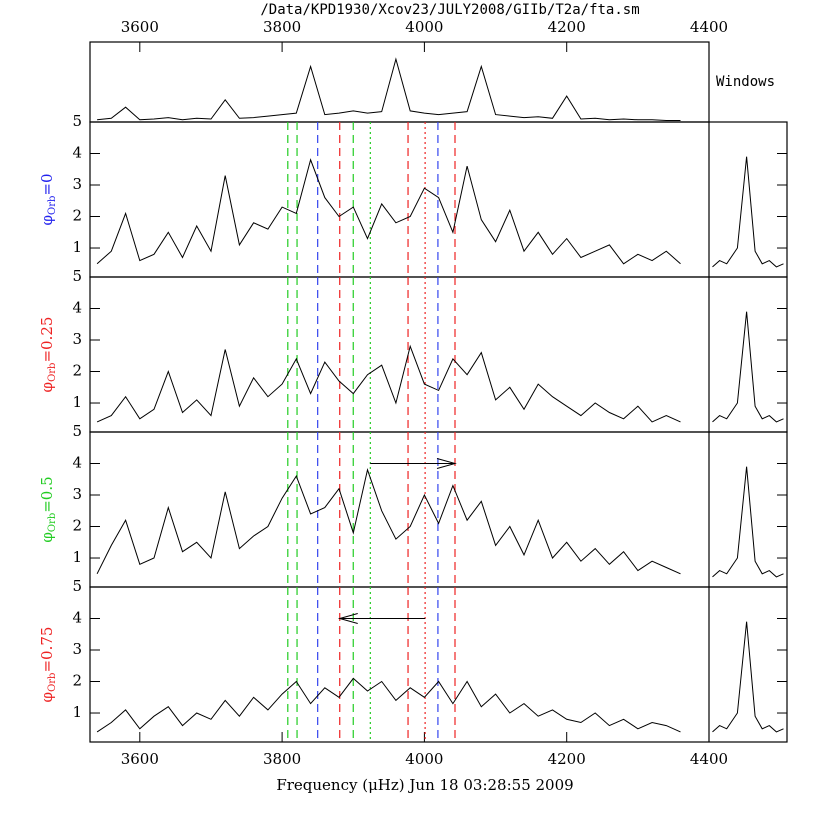 This screenshot has width=830, height=830. I want to click on panel-label: φOrb=0.75, so click(48, 665).